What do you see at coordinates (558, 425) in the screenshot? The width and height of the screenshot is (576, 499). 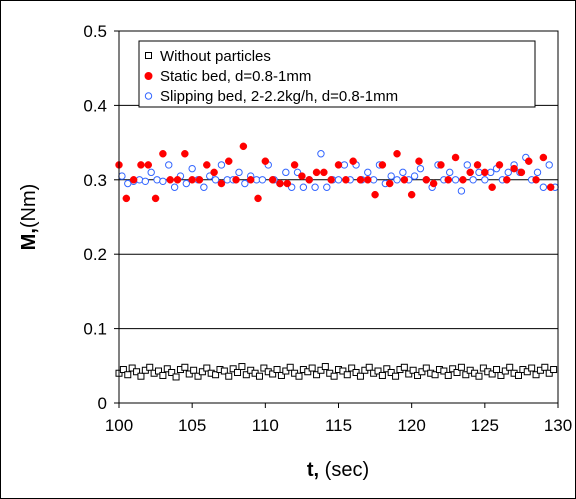 I see `x-tick-label: 130` at bounding box center [558, 425].